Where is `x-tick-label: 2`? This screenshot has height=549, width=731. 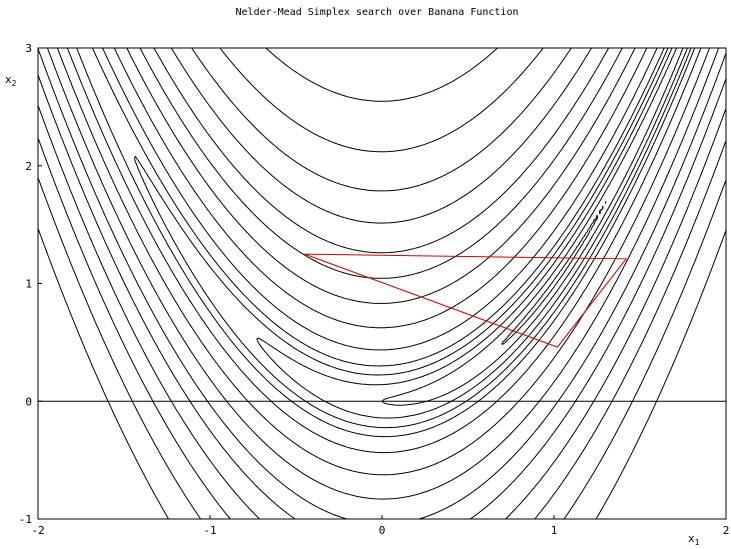 x-tick-label: 2 is located at coordinates (726, 530).